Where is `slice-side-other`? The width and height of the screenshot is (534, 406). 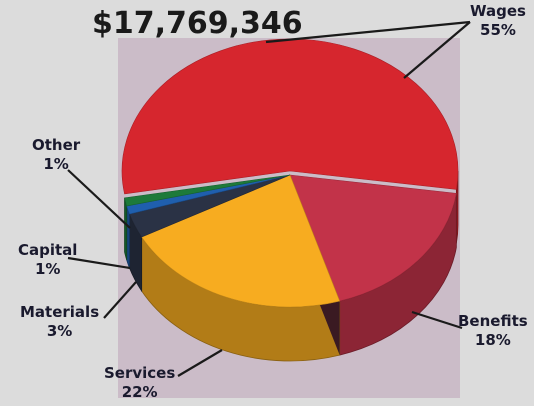
slice-side-other is located at coordinates (126, 229).